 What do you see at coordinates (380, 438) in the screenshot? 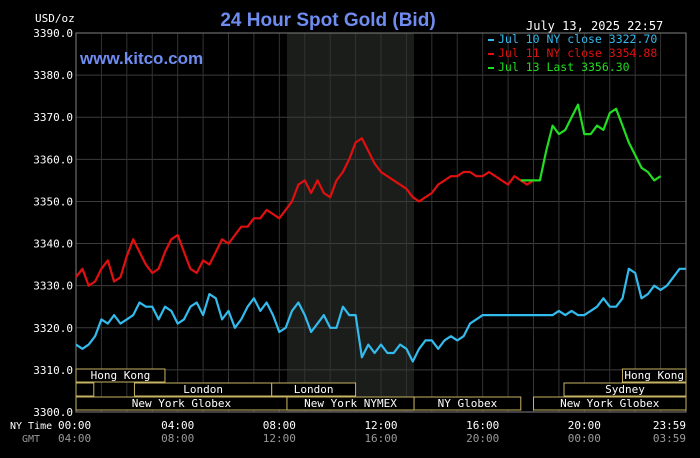
I see `x-tick-label-gmt: 16:00` at bounding box center [380, 438].